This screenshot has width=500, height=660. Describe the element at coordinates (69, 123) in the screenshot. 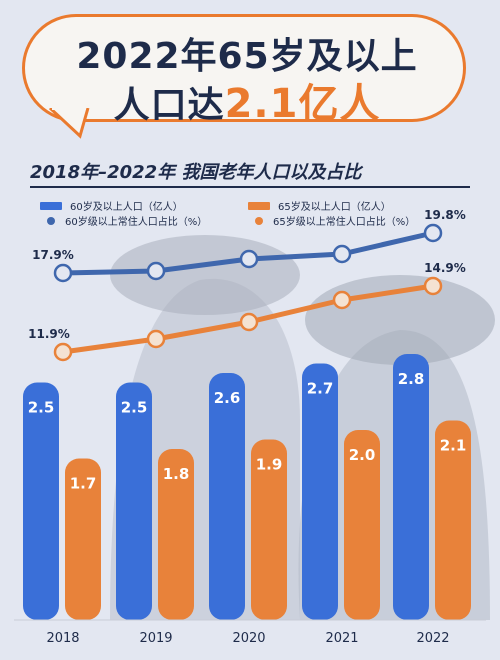

I see `bubble-tail` at that location.